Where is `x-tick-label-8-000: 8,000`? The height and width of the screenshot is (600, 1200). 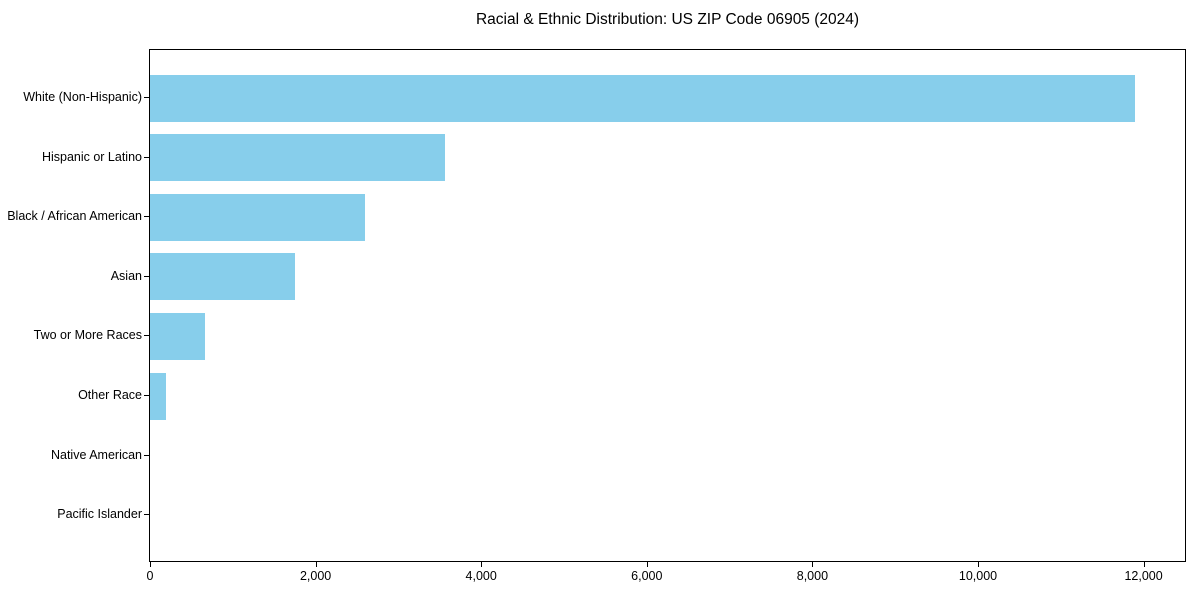
x-tick-label-8-000: 8,000 is located at coordinates (812, 576).